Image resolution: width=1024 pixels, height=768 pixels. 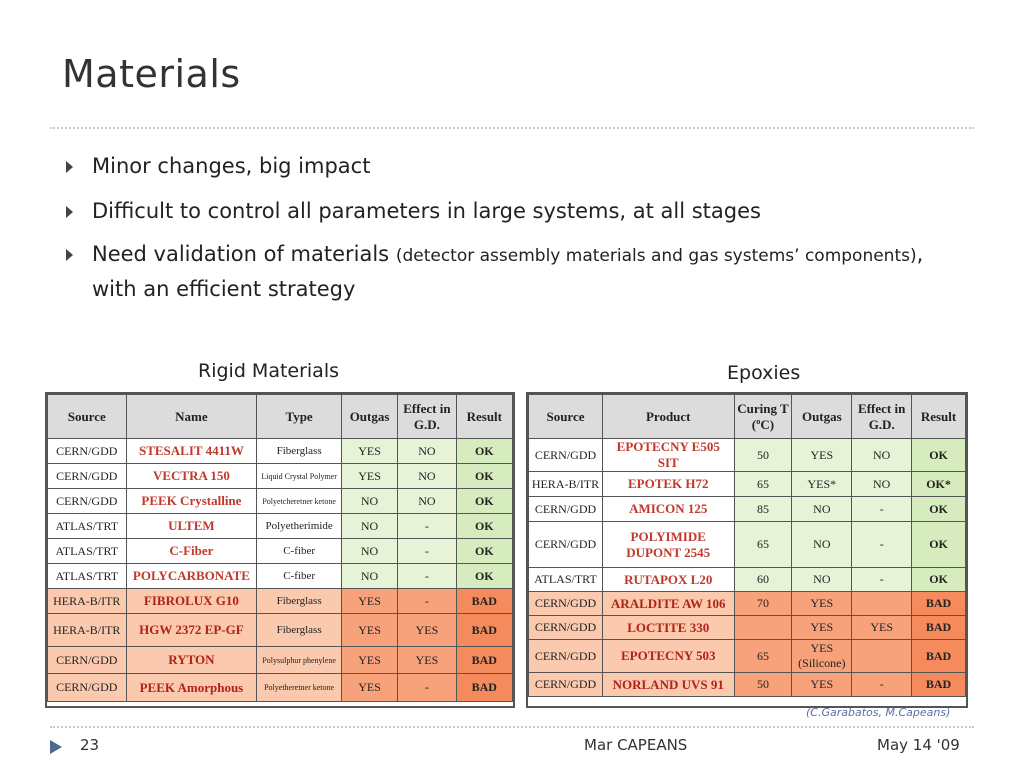 What do you see at coordinates (369, 416) in the screenshot?
I see `header-outgas: Outgas` at bounding box center [369, 416].